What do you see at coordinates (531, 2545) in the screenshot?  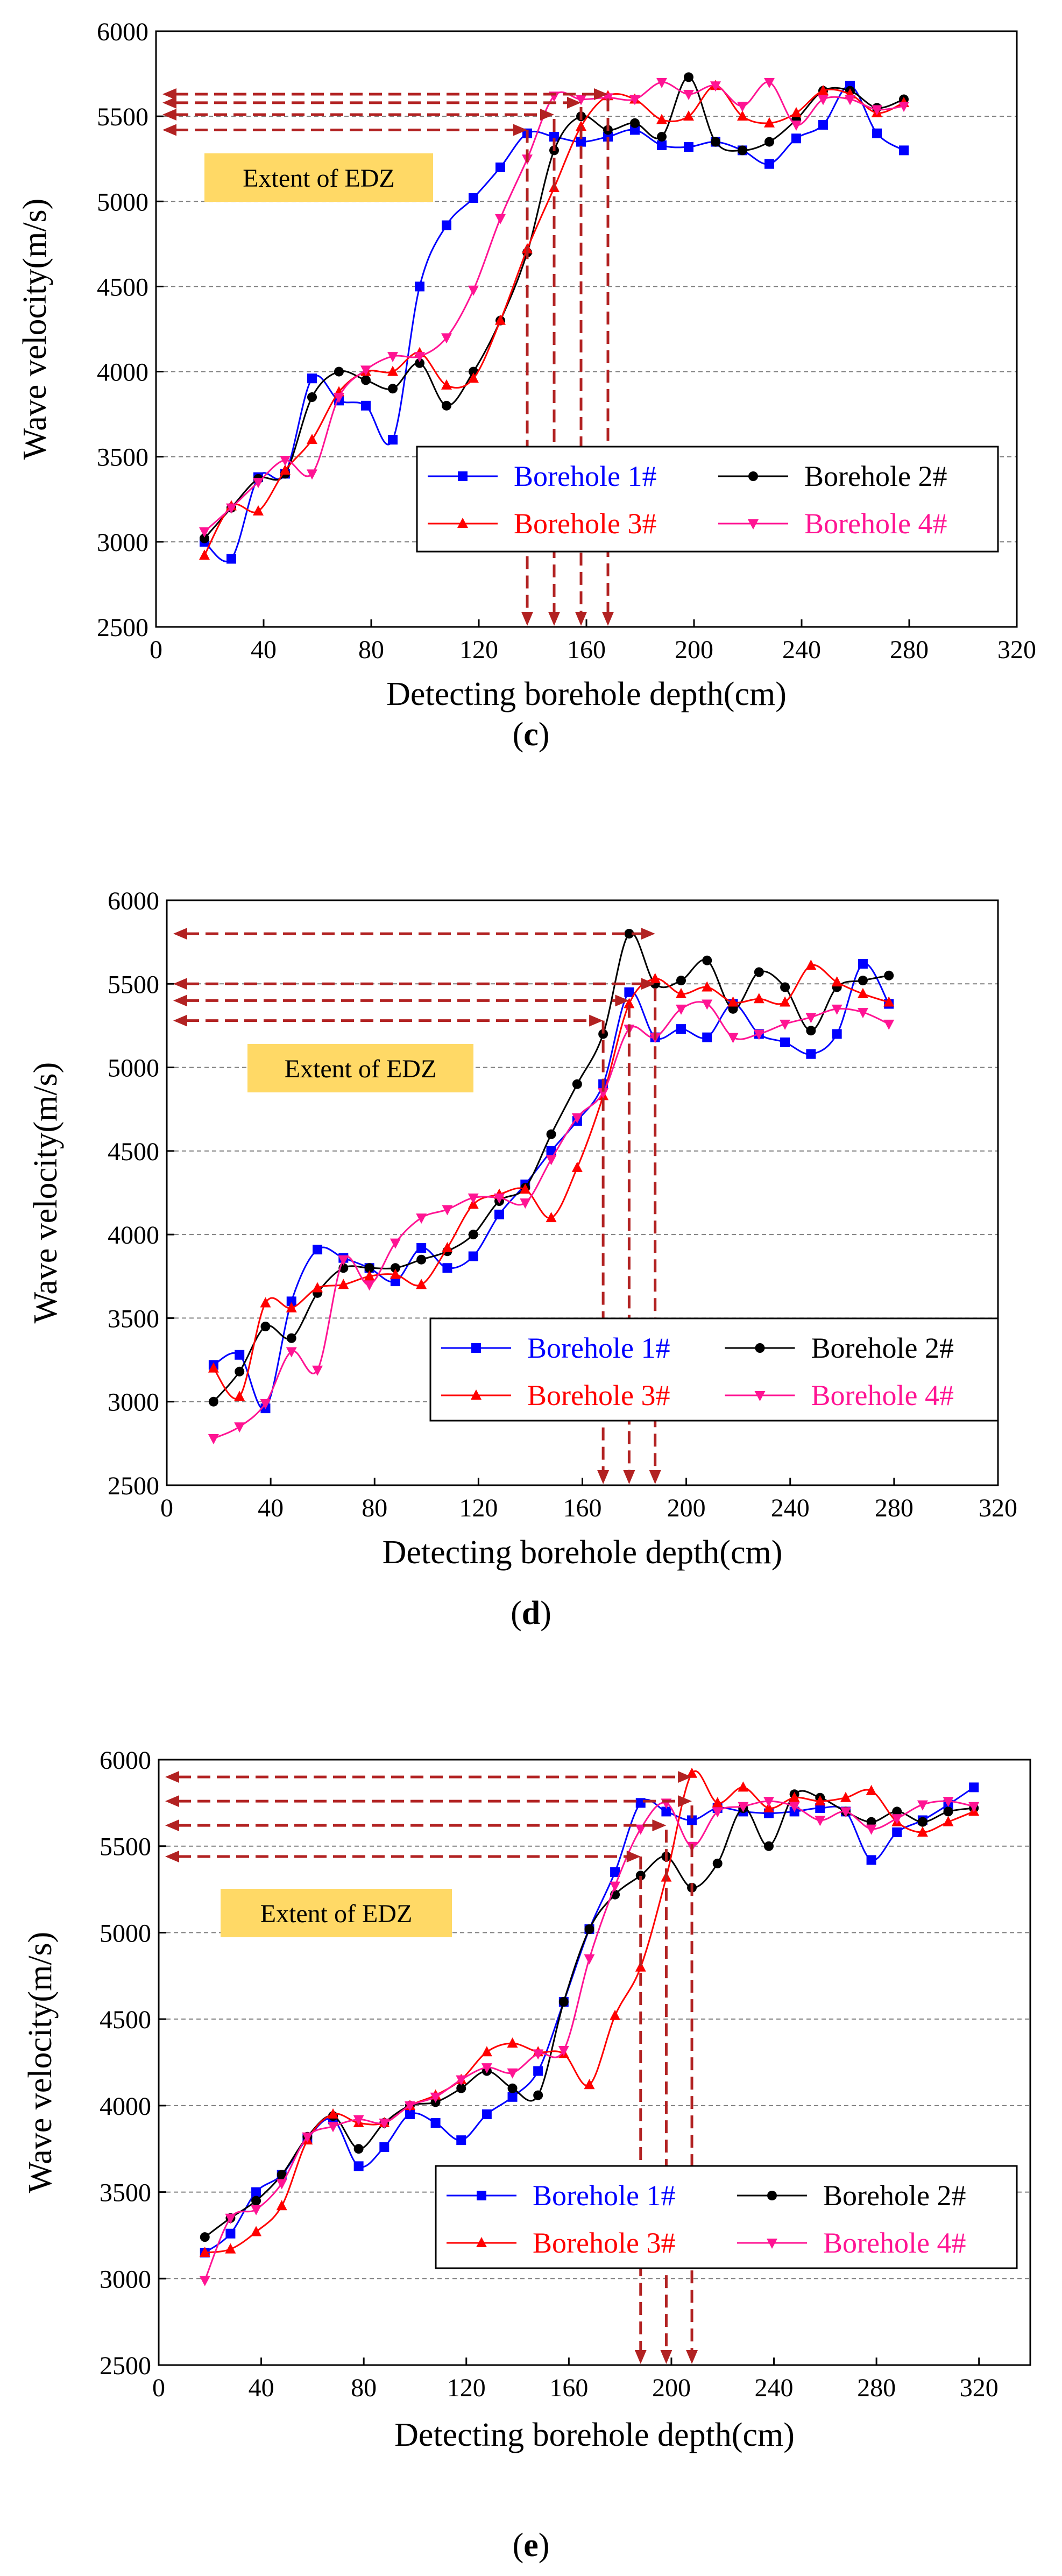 I see `panel-label-e: e` at bounding box center [531, 2545].